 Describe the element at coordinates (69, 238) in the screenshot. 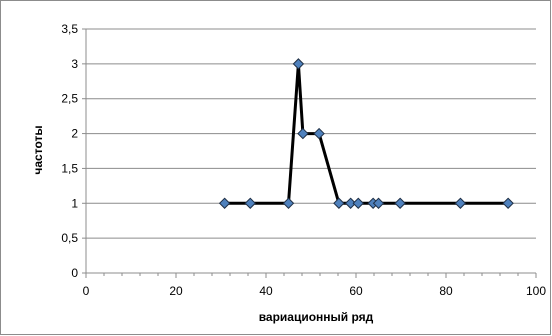

I see `y-tick-label: 0,5` at that location.